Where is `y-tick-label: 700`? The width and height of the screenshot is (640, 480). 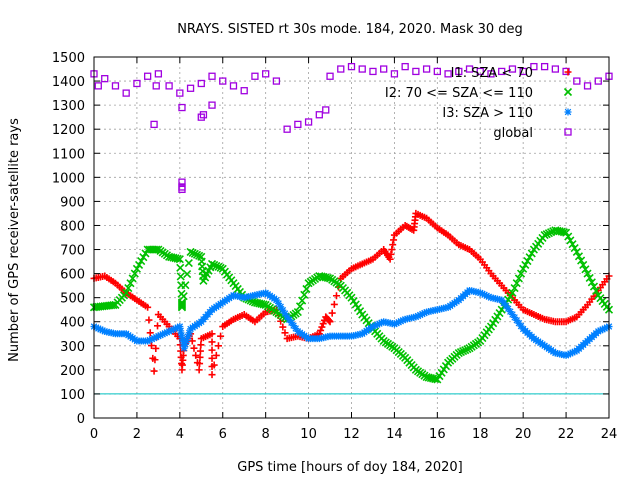
y-tick-label: 700 is located at coordinates (72, 251).